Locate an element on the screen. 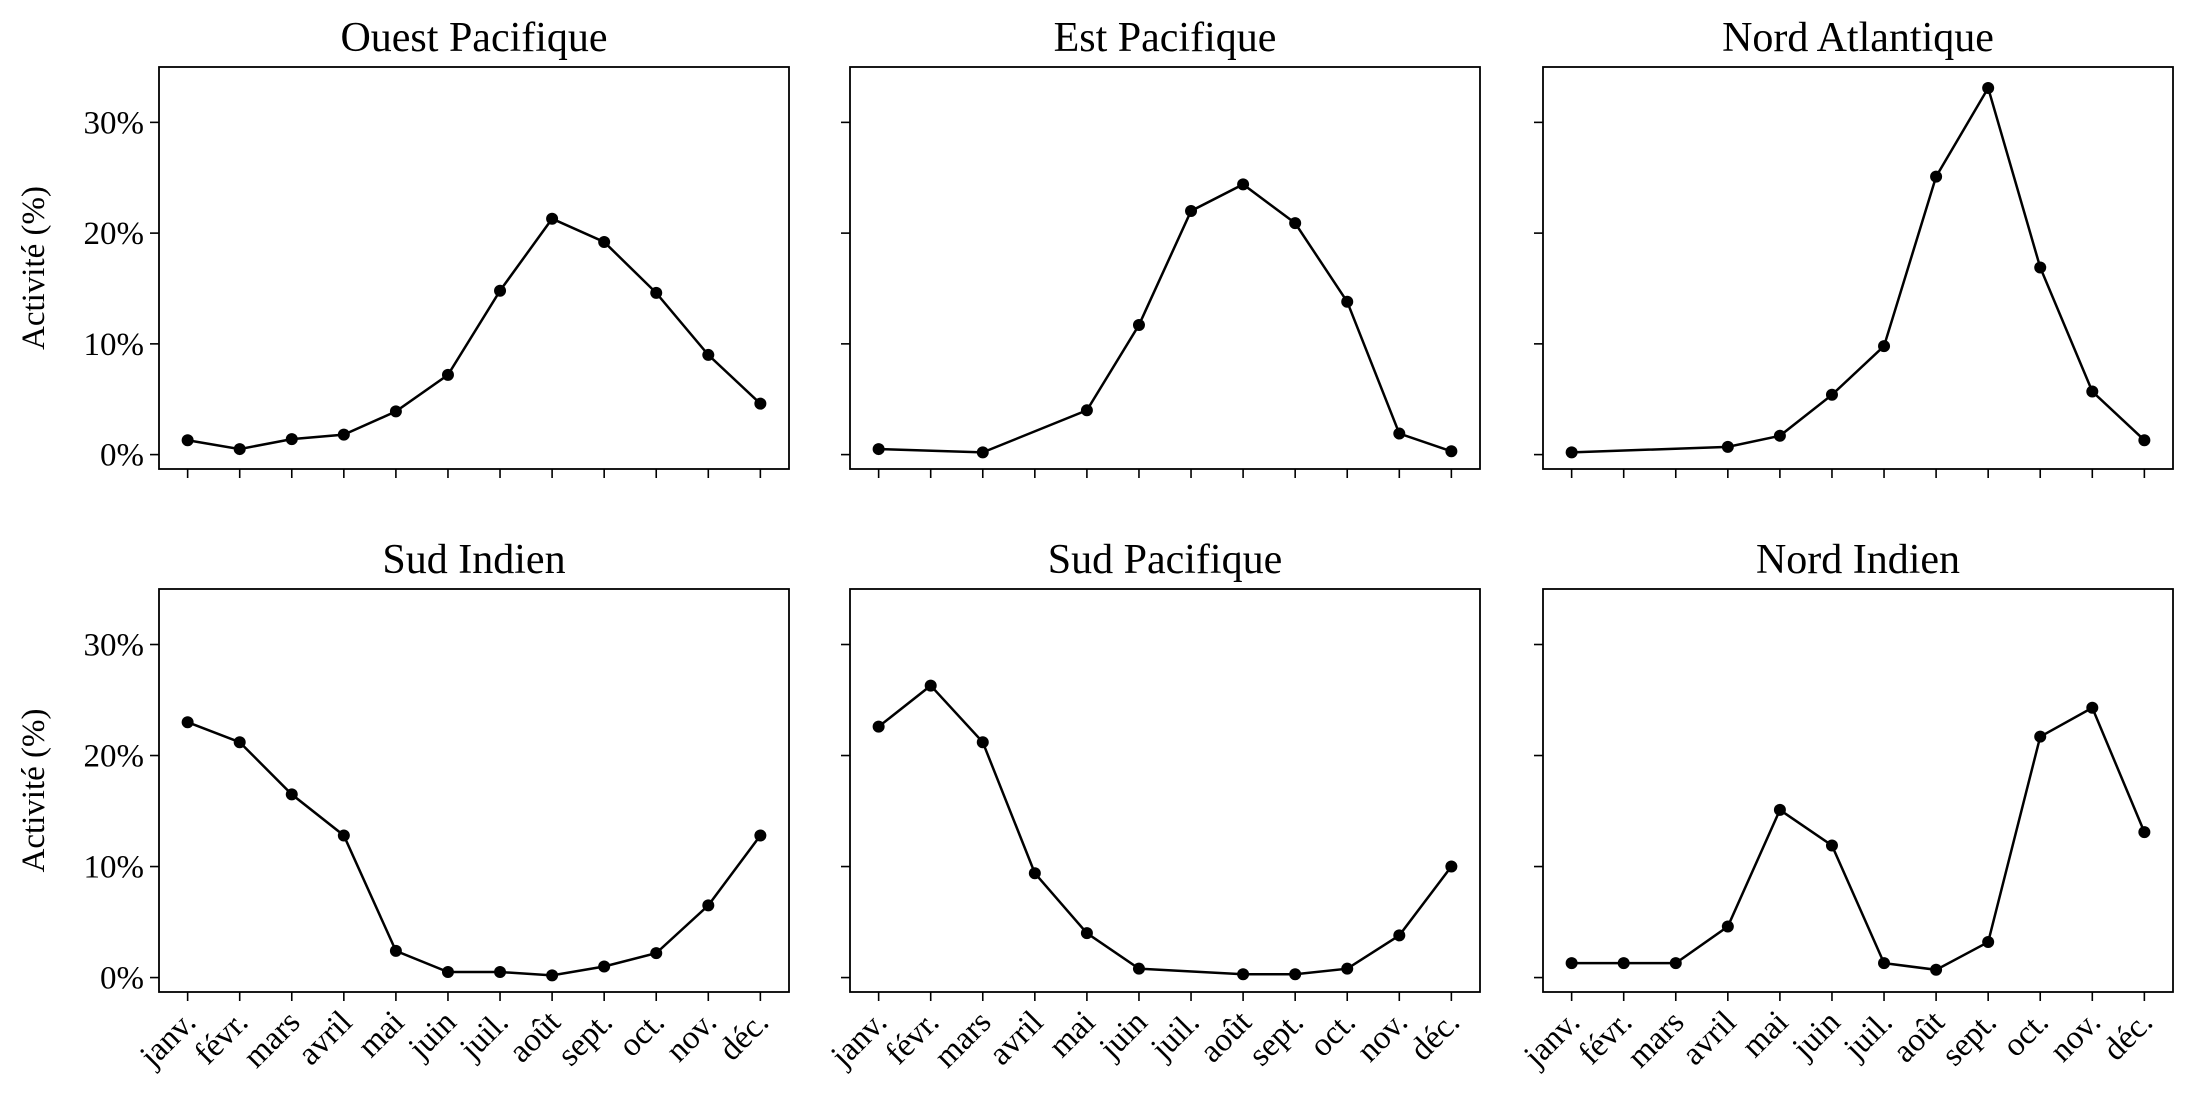 The width and height of the screenshot is (2200, 1114). subplot: Ouest Pacifique 0% 10% 20% 30% Activité (%) is located at coordinates (403, 246).